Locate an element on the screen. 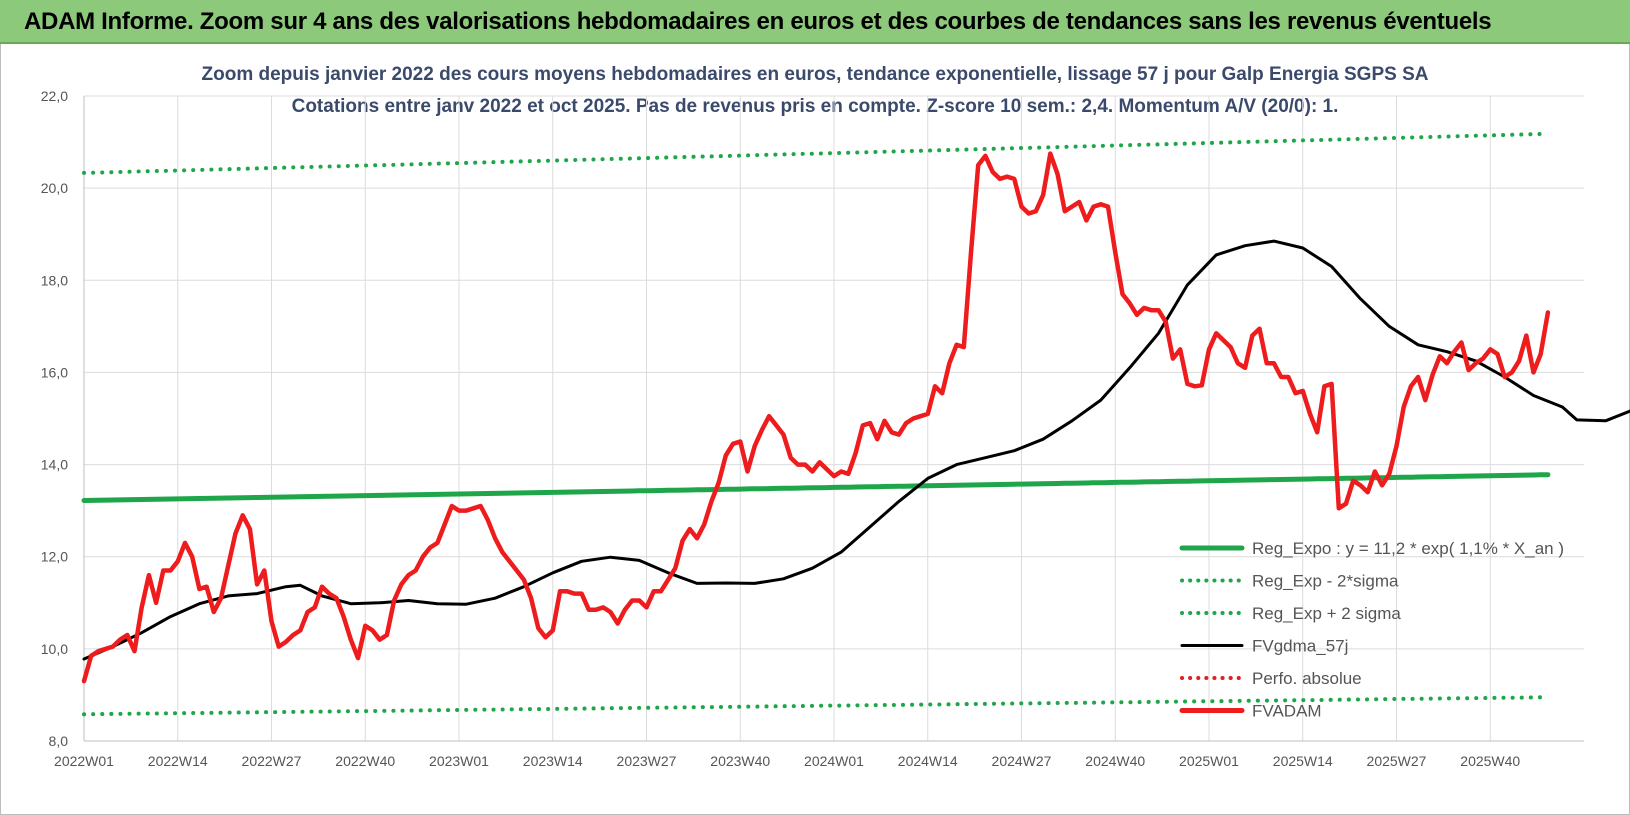 The height and width of the screenshot is (815, 1630). x-tick-label: 2025W01 is located at coordinates (1209, 761).